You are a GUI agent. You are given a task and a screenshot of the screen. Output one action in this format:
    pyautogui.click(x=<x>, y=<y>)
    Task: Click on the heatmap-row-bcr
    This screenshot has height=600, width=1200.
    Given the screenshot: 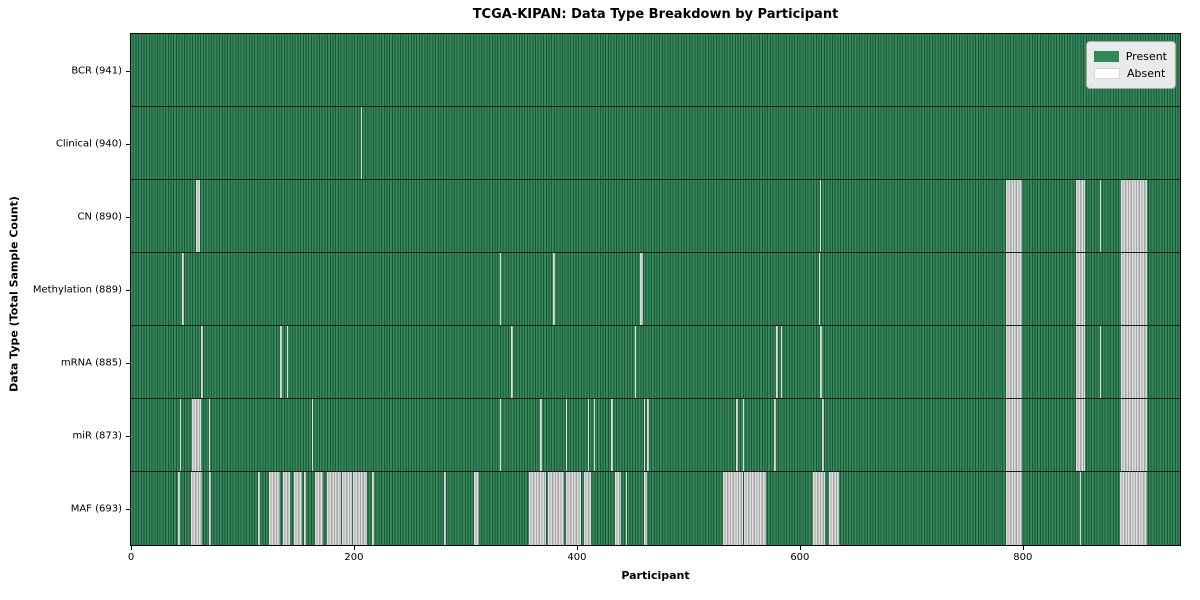 What is the action you would take?
    pyautogui.click(x=655, y=70)
    